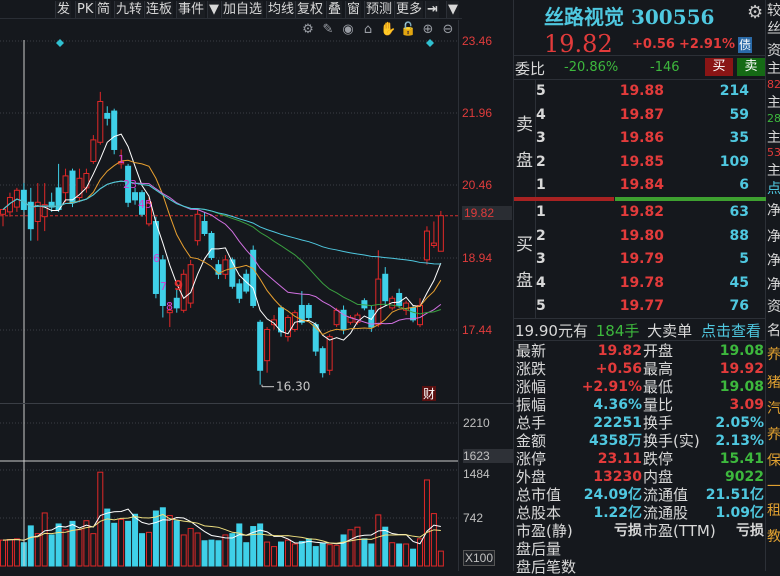  I want to click on toolbar-item-10: 叠, so click(334, 9).